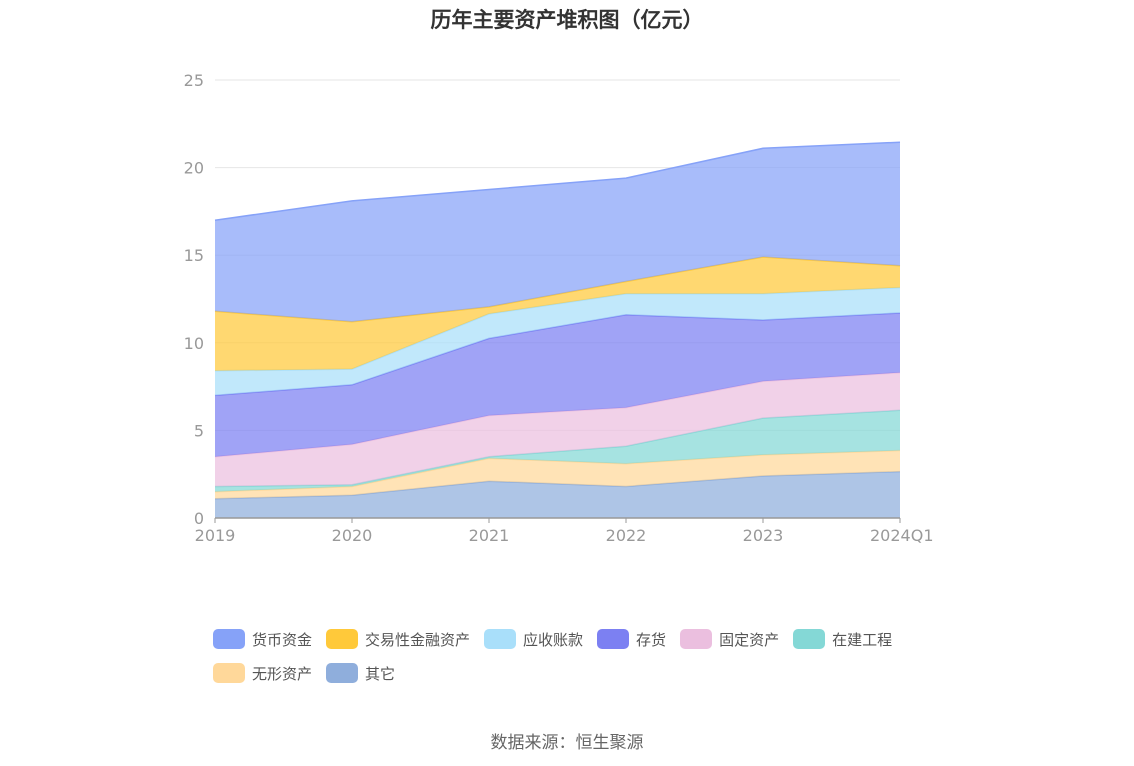 Image resolution: width=1134 pixels, height=766 pixels. What do you see at coordinates (553, 639) in the screenshot?
I see `legend-label: 应收账款` at bounding box center [553, 639].